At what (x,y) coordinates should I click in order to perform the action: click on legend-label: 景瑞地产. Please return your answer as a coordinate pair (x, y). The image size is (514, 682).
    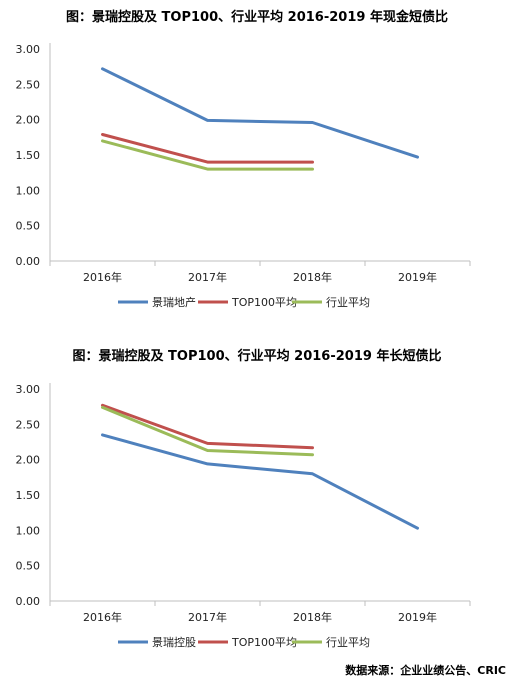
    Looking at the image, I should click on (174, 302).